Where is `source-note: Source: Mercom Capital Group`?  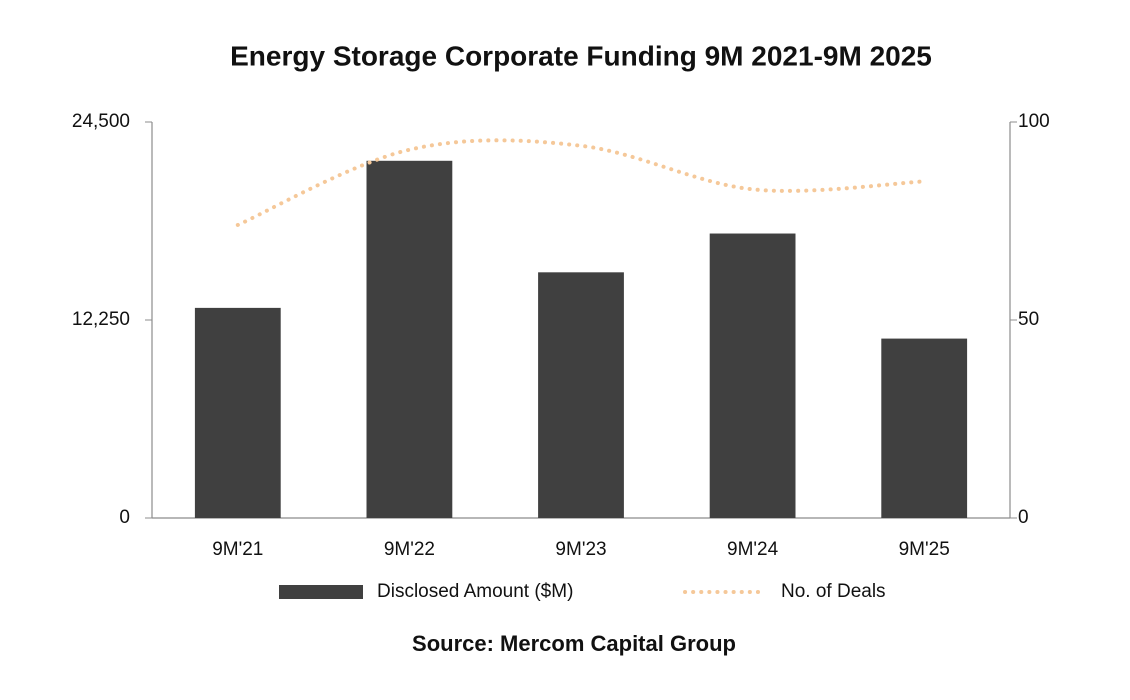
source-note: Source: Mercom Capital Group is located at coordinates (574, 643).